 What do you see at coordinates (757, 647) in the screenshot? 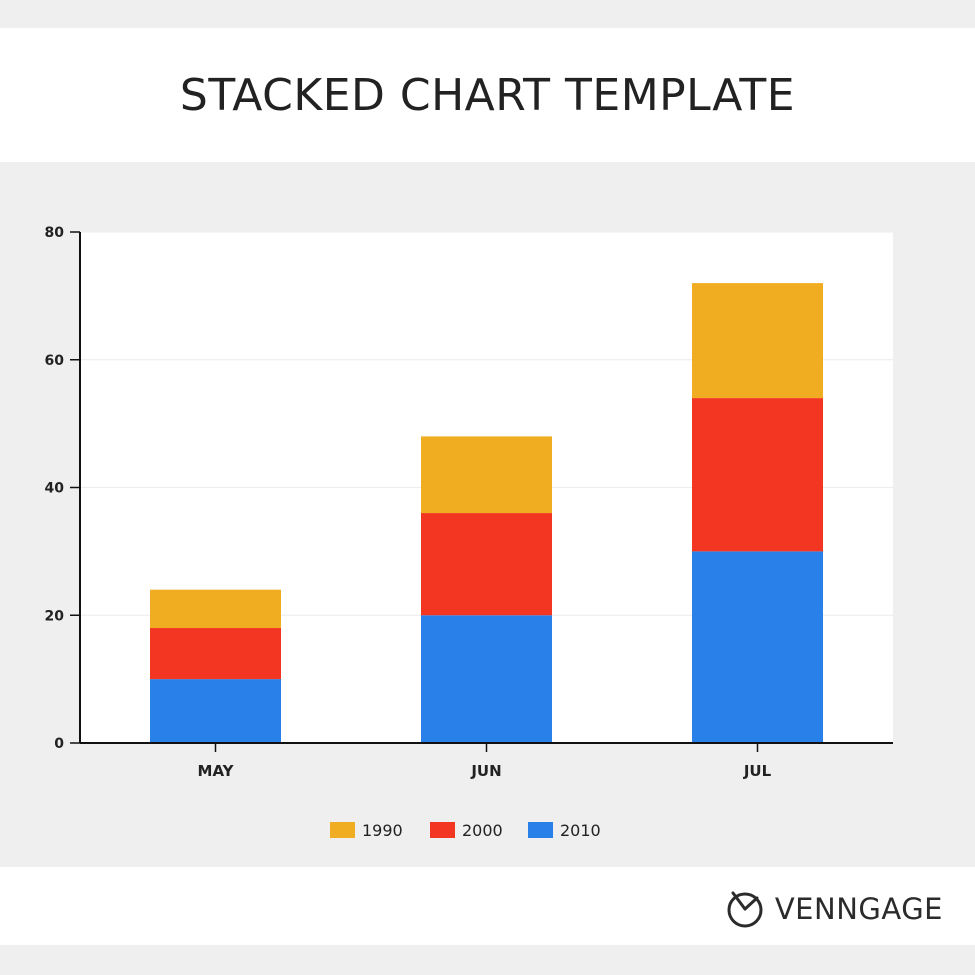
I see `bar-jul-2010` at bounding box center [757, 647].